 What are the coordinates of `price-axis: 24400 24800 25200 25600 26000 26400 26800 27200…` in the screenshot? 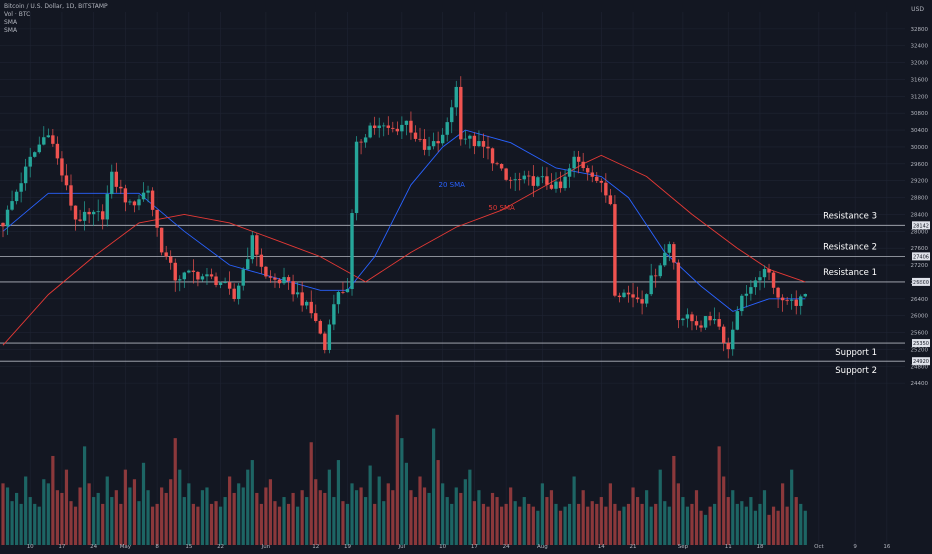 It's located at (920, 207).